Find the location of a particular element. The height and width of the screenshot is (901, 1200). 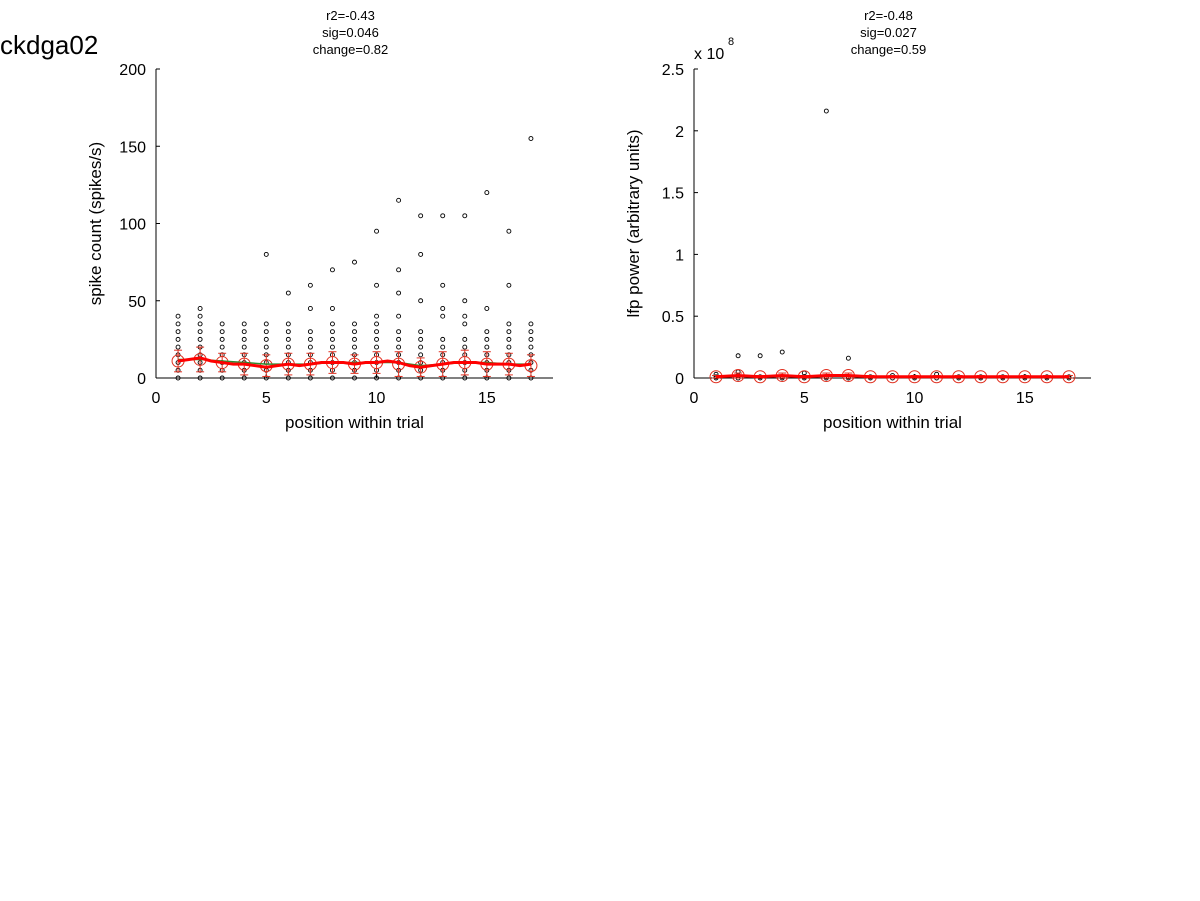

chart-title-line: r2=-0.48 is located at coordinates (888, 15).